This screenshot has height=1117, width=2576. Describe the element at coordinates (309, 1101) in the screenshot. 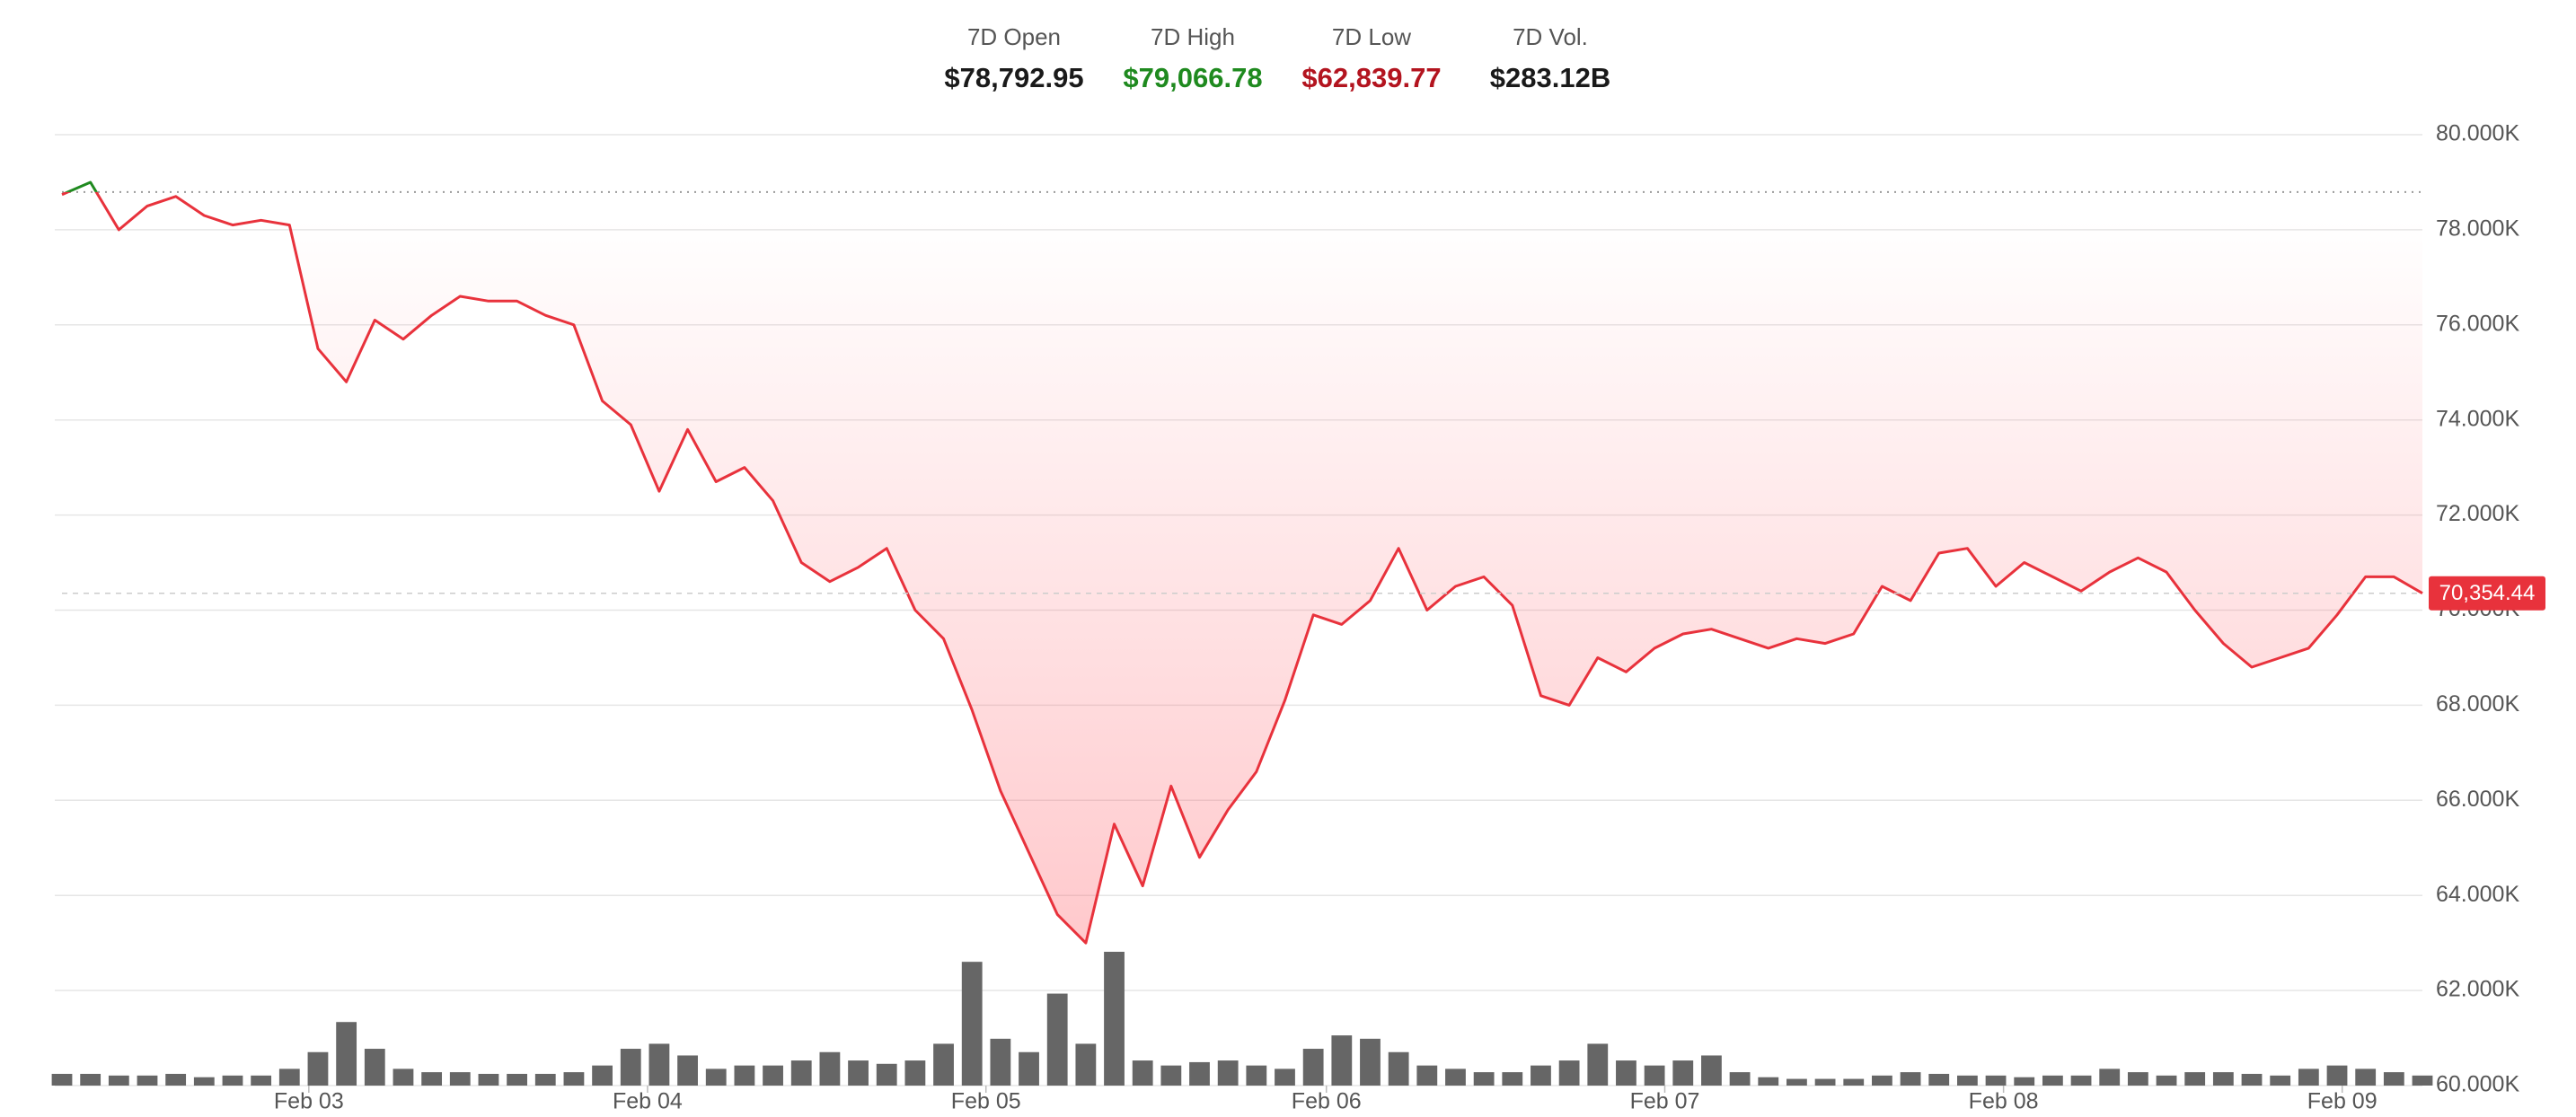

I see `x-tick-label: Feb 03` at that location.